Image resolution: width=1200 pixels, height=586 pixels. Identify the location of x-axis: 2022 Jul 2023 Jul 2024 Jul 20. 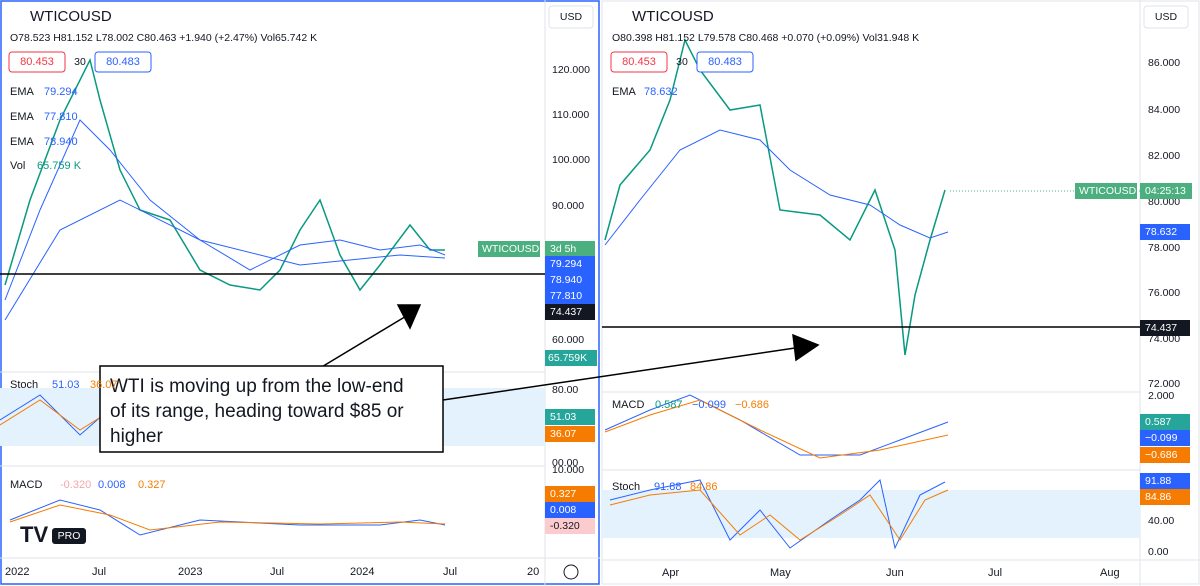
(272, 572).